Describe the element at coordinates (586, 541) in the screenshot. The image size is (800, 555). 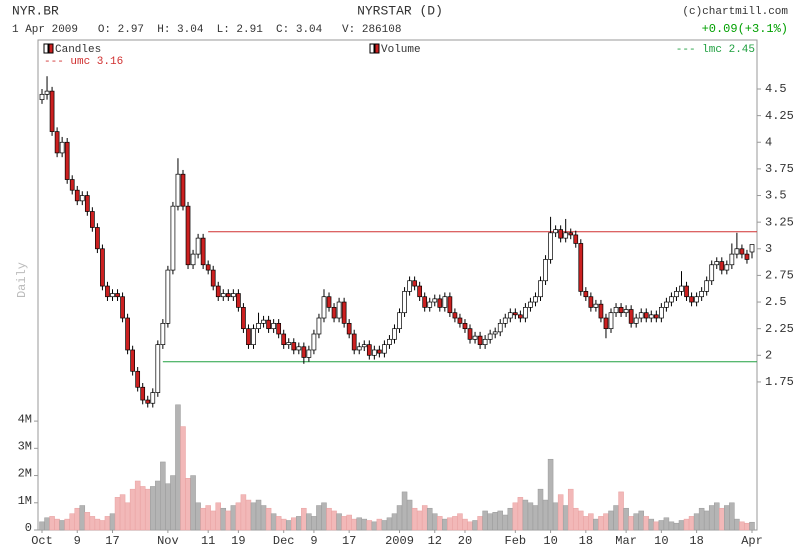
I see `x-tick-label: 18` at that location.